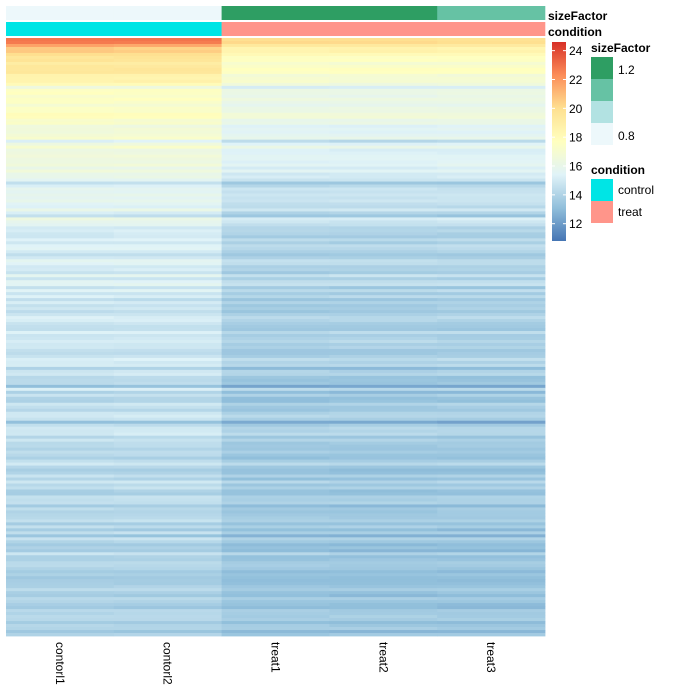  What do you see at coordinates (276, 657) in the screenshot?
I see `column-label: treat1` at bounding box center [276, 657].